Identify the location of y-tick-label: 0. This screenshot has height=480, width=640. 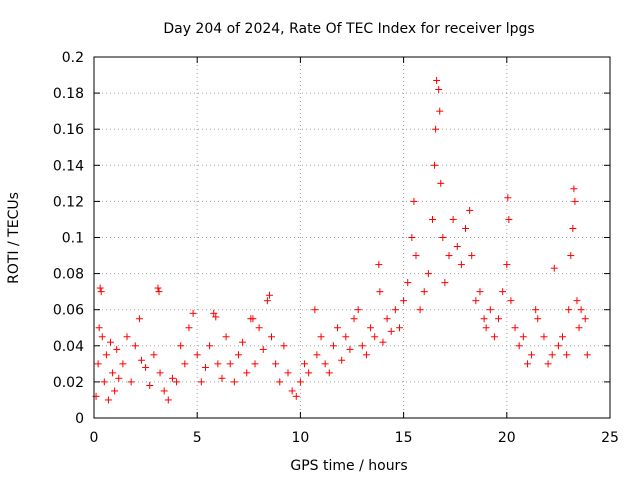
(79, 419).